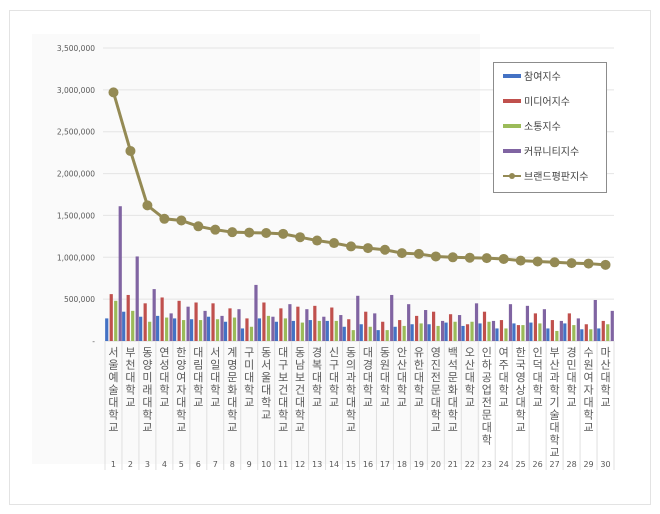 This screenshot has height=514, width=660. What do you see at coordinates (588, 365) in the screenshot?
I see `category-label-char: 원` at bounding box center [588, 365].